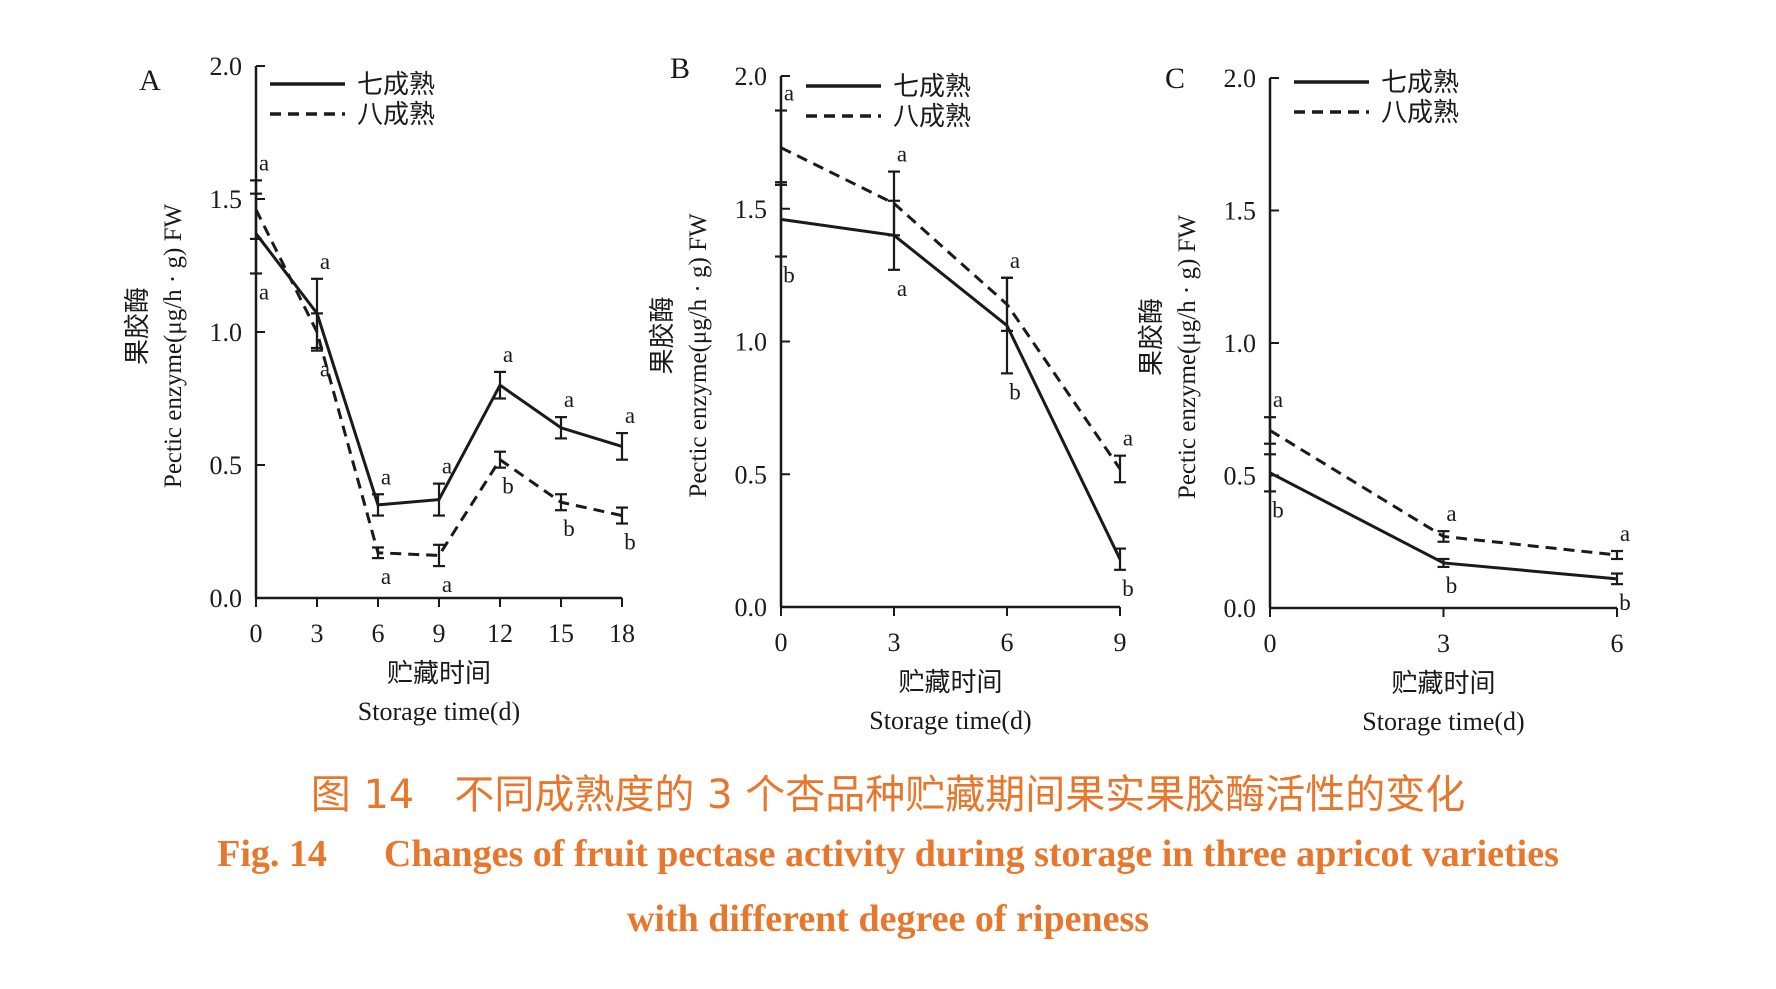 The image size is (1776, 989). Describe the element at coordinates (622, 633) in the screenshot. I see `x-tick-label: 18` at that location.